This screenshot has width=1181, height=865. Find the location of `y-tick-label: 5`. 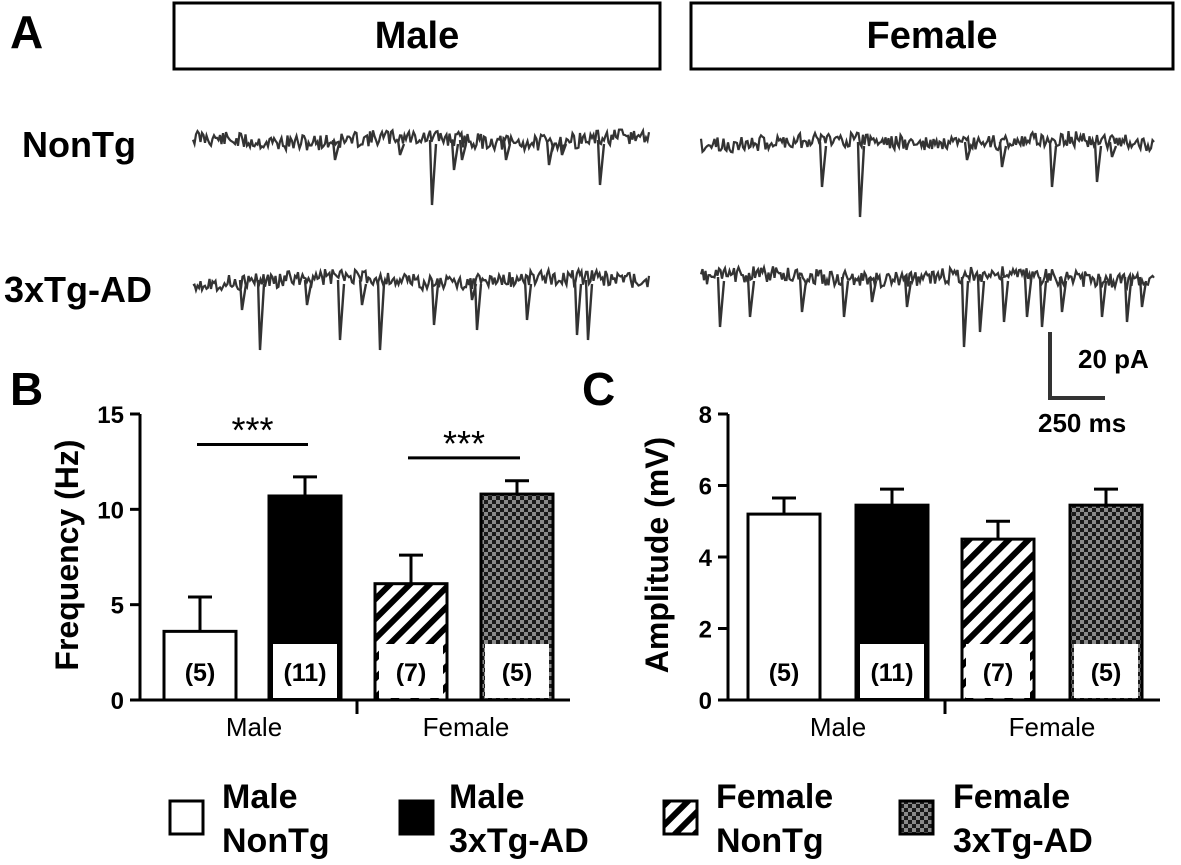

y-tick-label: 5 is located at coordinates (117, 606).